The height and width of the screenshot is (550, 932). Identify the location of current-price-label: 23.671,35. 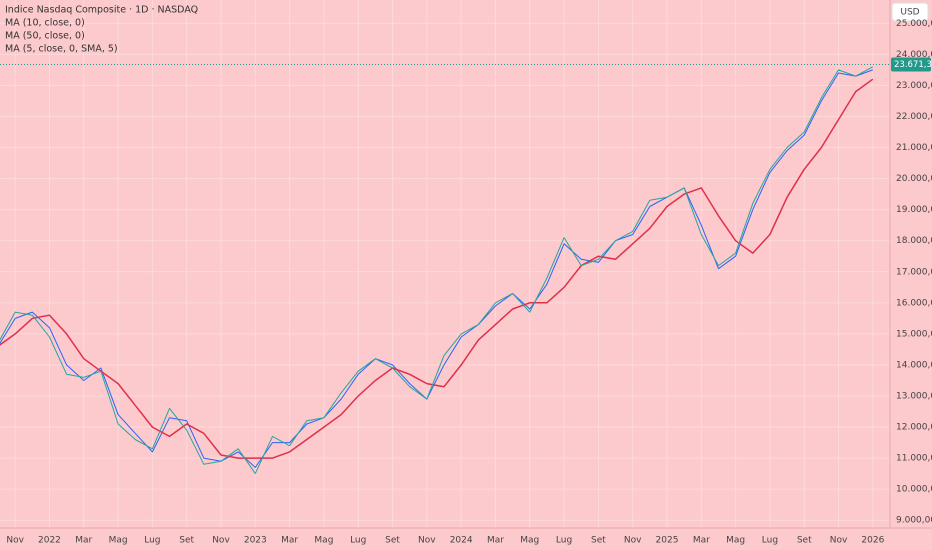
(913, 65).